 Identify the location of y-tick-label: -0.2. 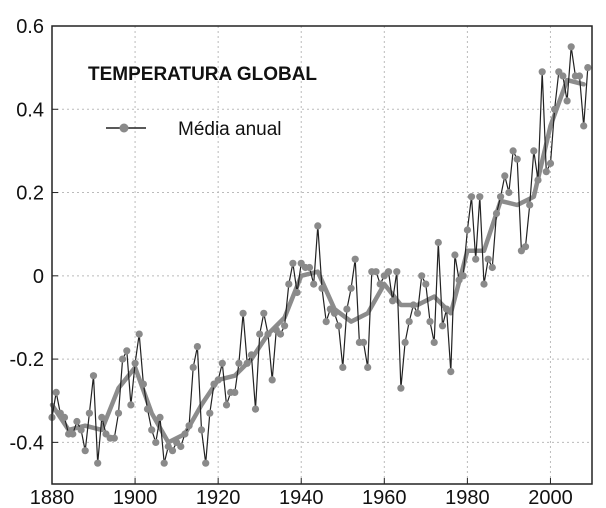
(27, 360).